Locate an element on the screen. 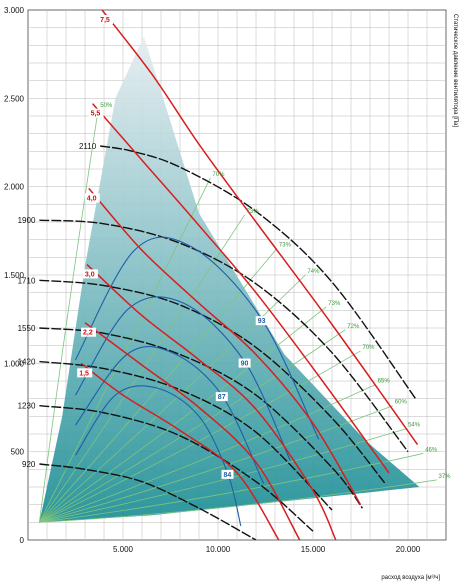  power-curve-label: 4,0 is located at coordinates (92, 198).